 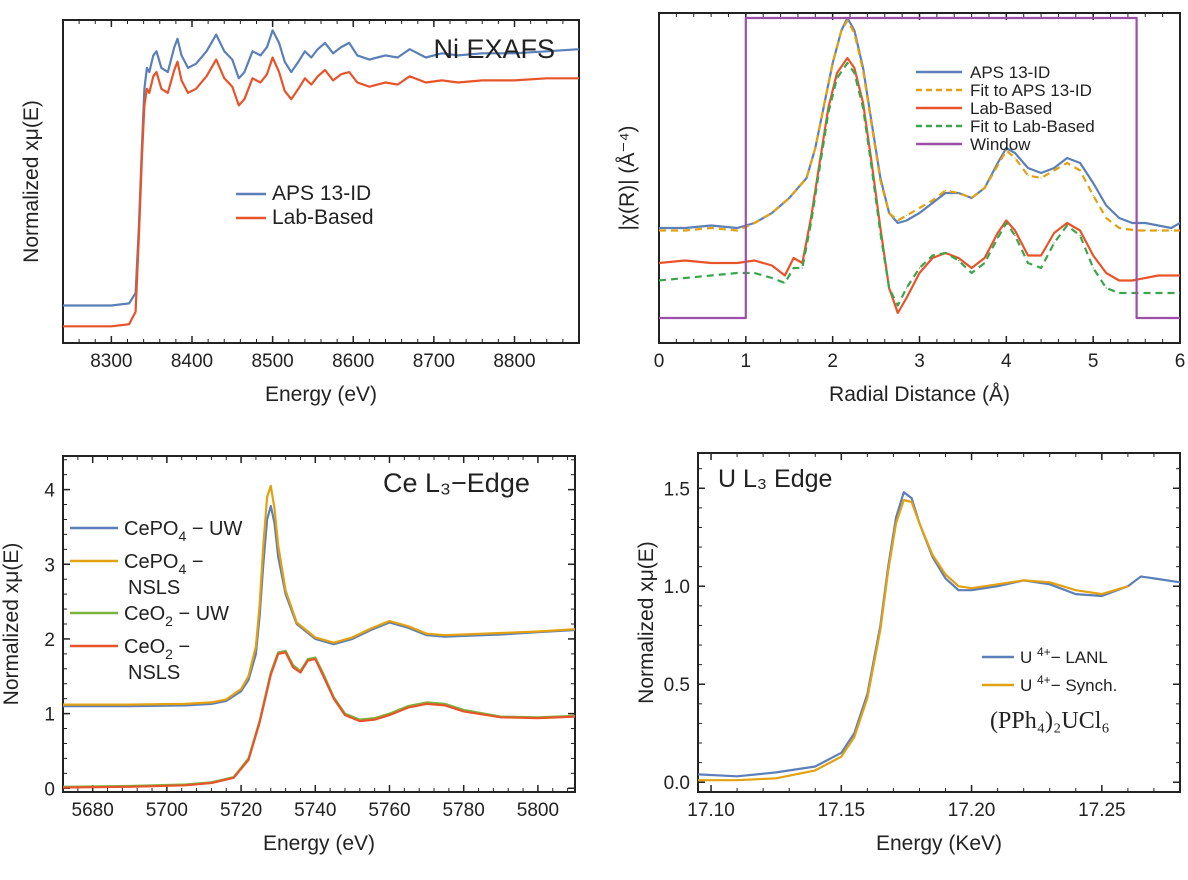 What do you see at coordinates (49, 640) in the screenshot?
I see `y-tick-label: 2` at bounding box center [49, 640].